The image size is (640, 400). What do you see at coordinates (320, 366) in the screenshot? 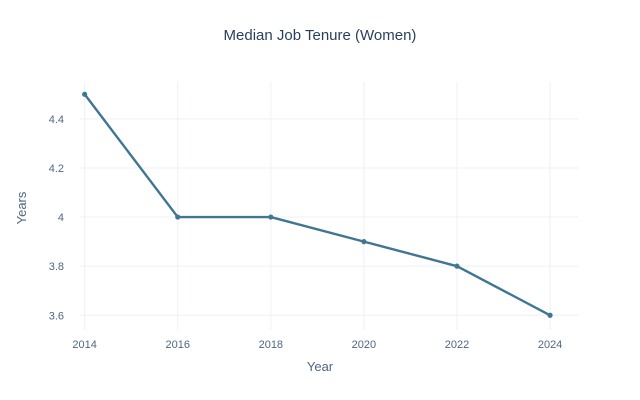
I see `x-axis-title: Year` at bounding box center [320, 366].